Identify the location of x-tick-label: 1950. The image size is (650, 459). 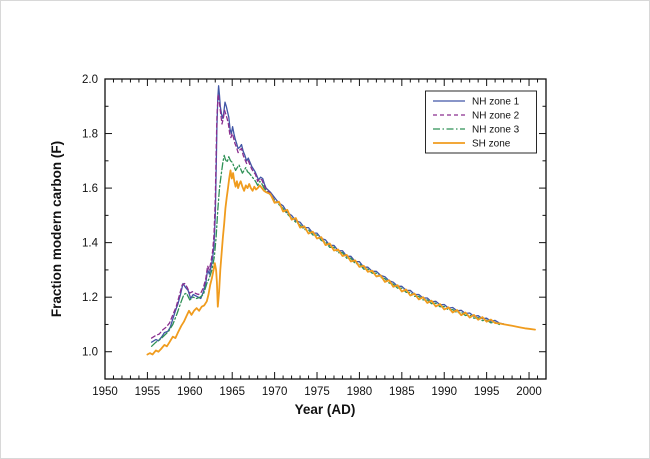
(105, 392).